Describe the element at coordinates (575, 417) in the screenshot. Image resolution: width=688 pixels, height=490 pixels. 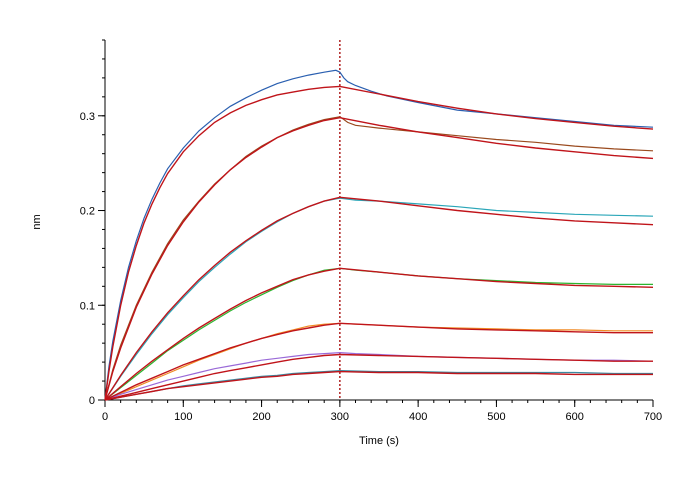
I see `x-tick-label: 600` at that location.